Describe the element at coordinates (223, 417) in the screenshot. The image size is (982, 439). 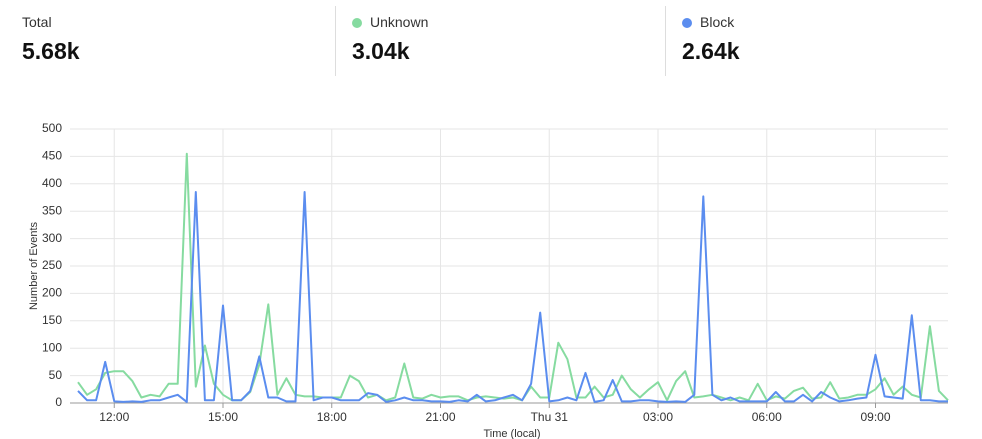
I see `x-tick-label: 15:00` at that location.